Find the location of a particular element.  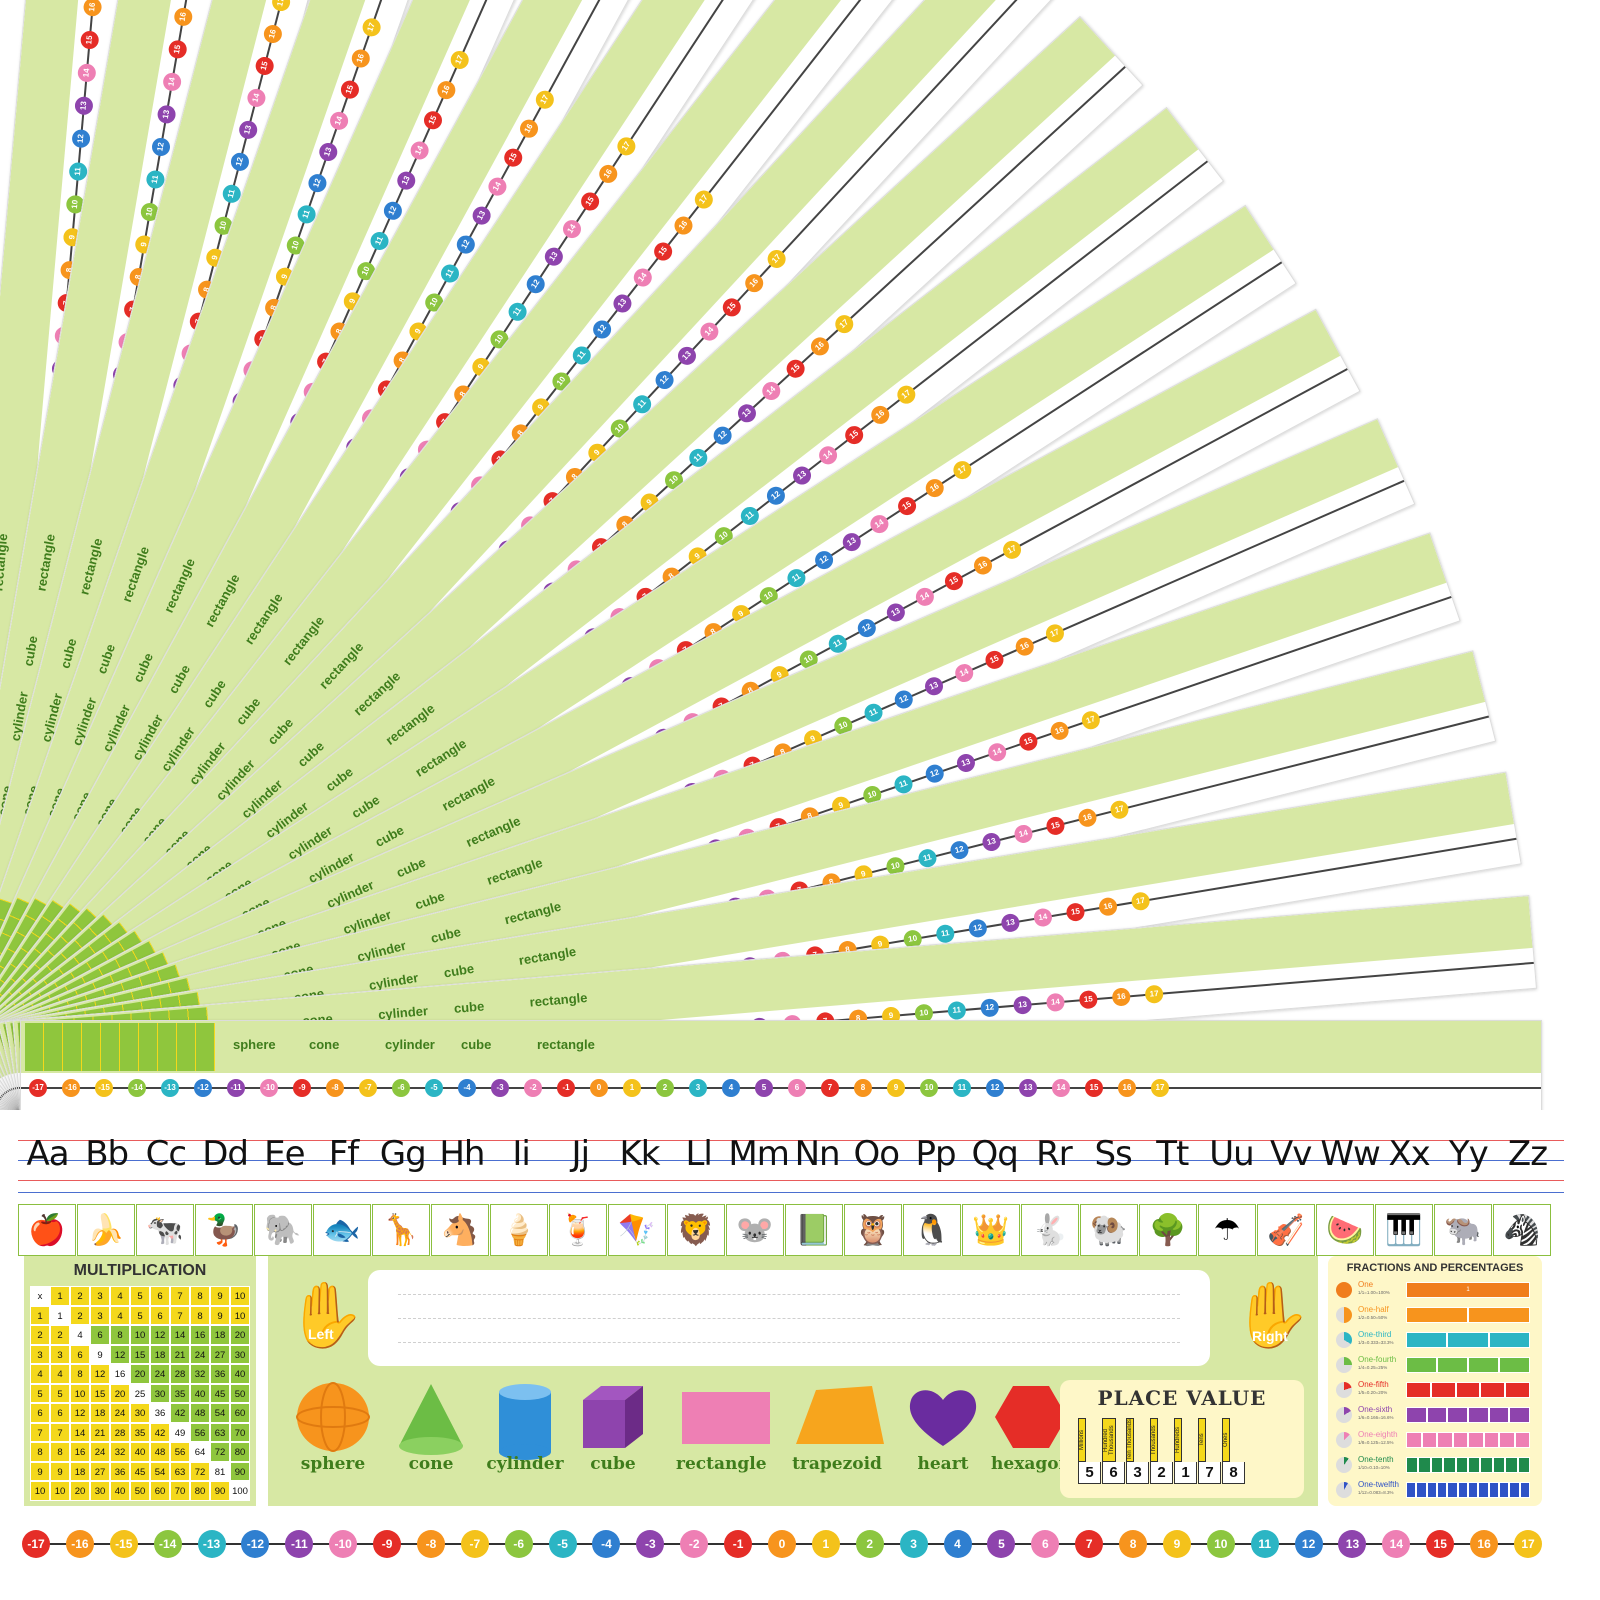

fanned-strip-axis is located at coordinates (781, 1088).